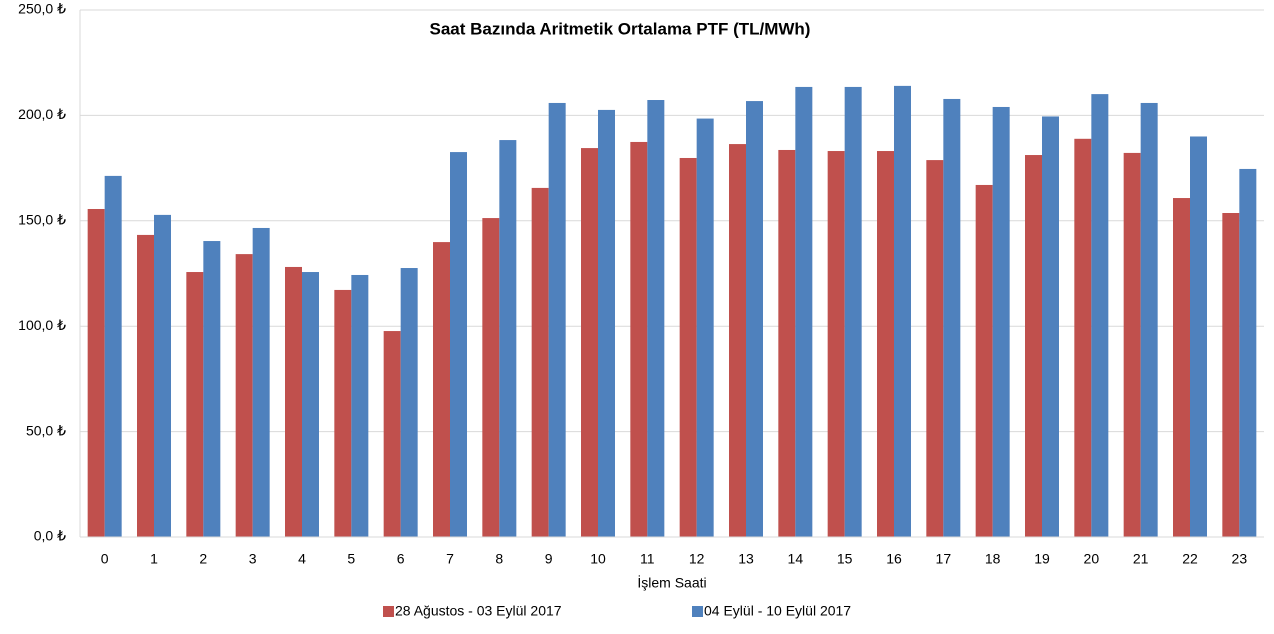  Describe the element at coordinates (42, 9) in the screenshot. I see `y-tick-label: 250,0 ₺` at that location.